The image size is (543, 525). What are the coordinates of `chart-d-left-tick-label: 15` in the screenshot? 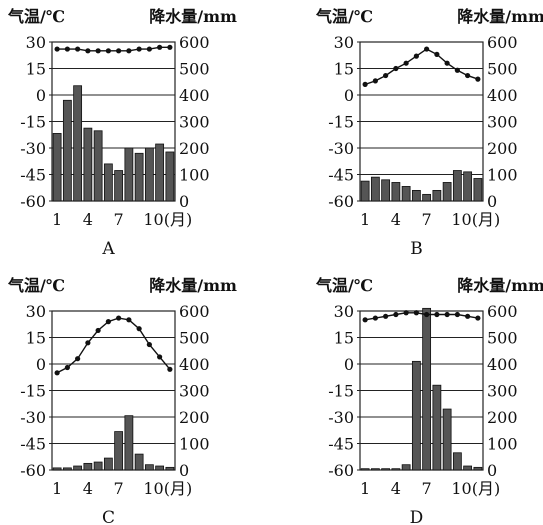 It's located at (344, 338).